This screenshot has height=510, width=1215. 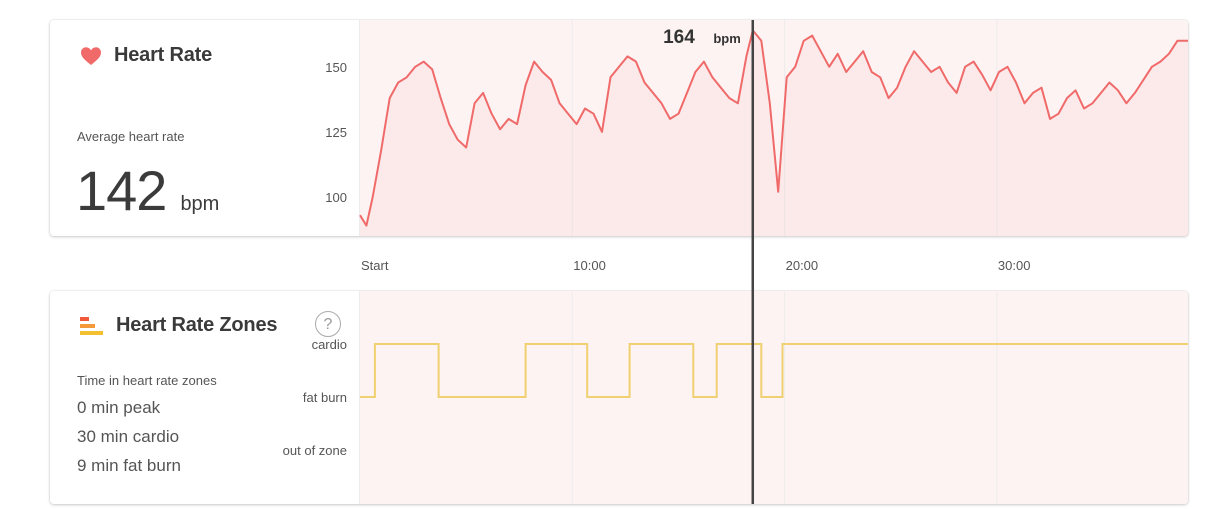 What do you see at coordinates (121, 190) in the screenshot?
I see `average-heart-rate-value: 142` at bounding box center [121, 190].